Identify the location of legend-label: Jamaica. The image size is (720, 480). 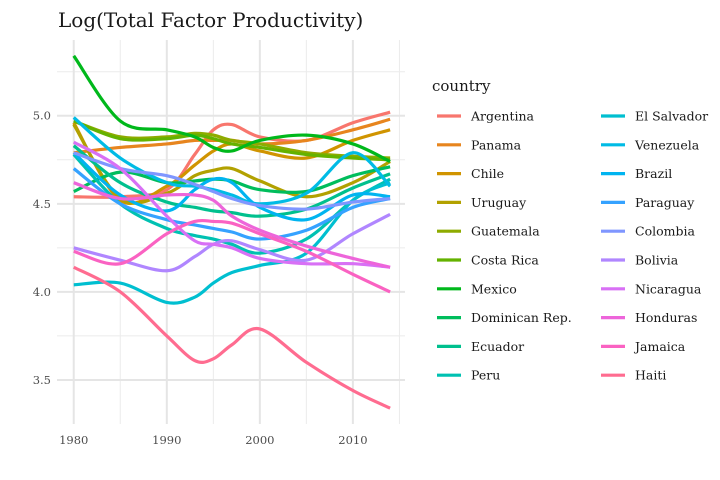
(659, 346).